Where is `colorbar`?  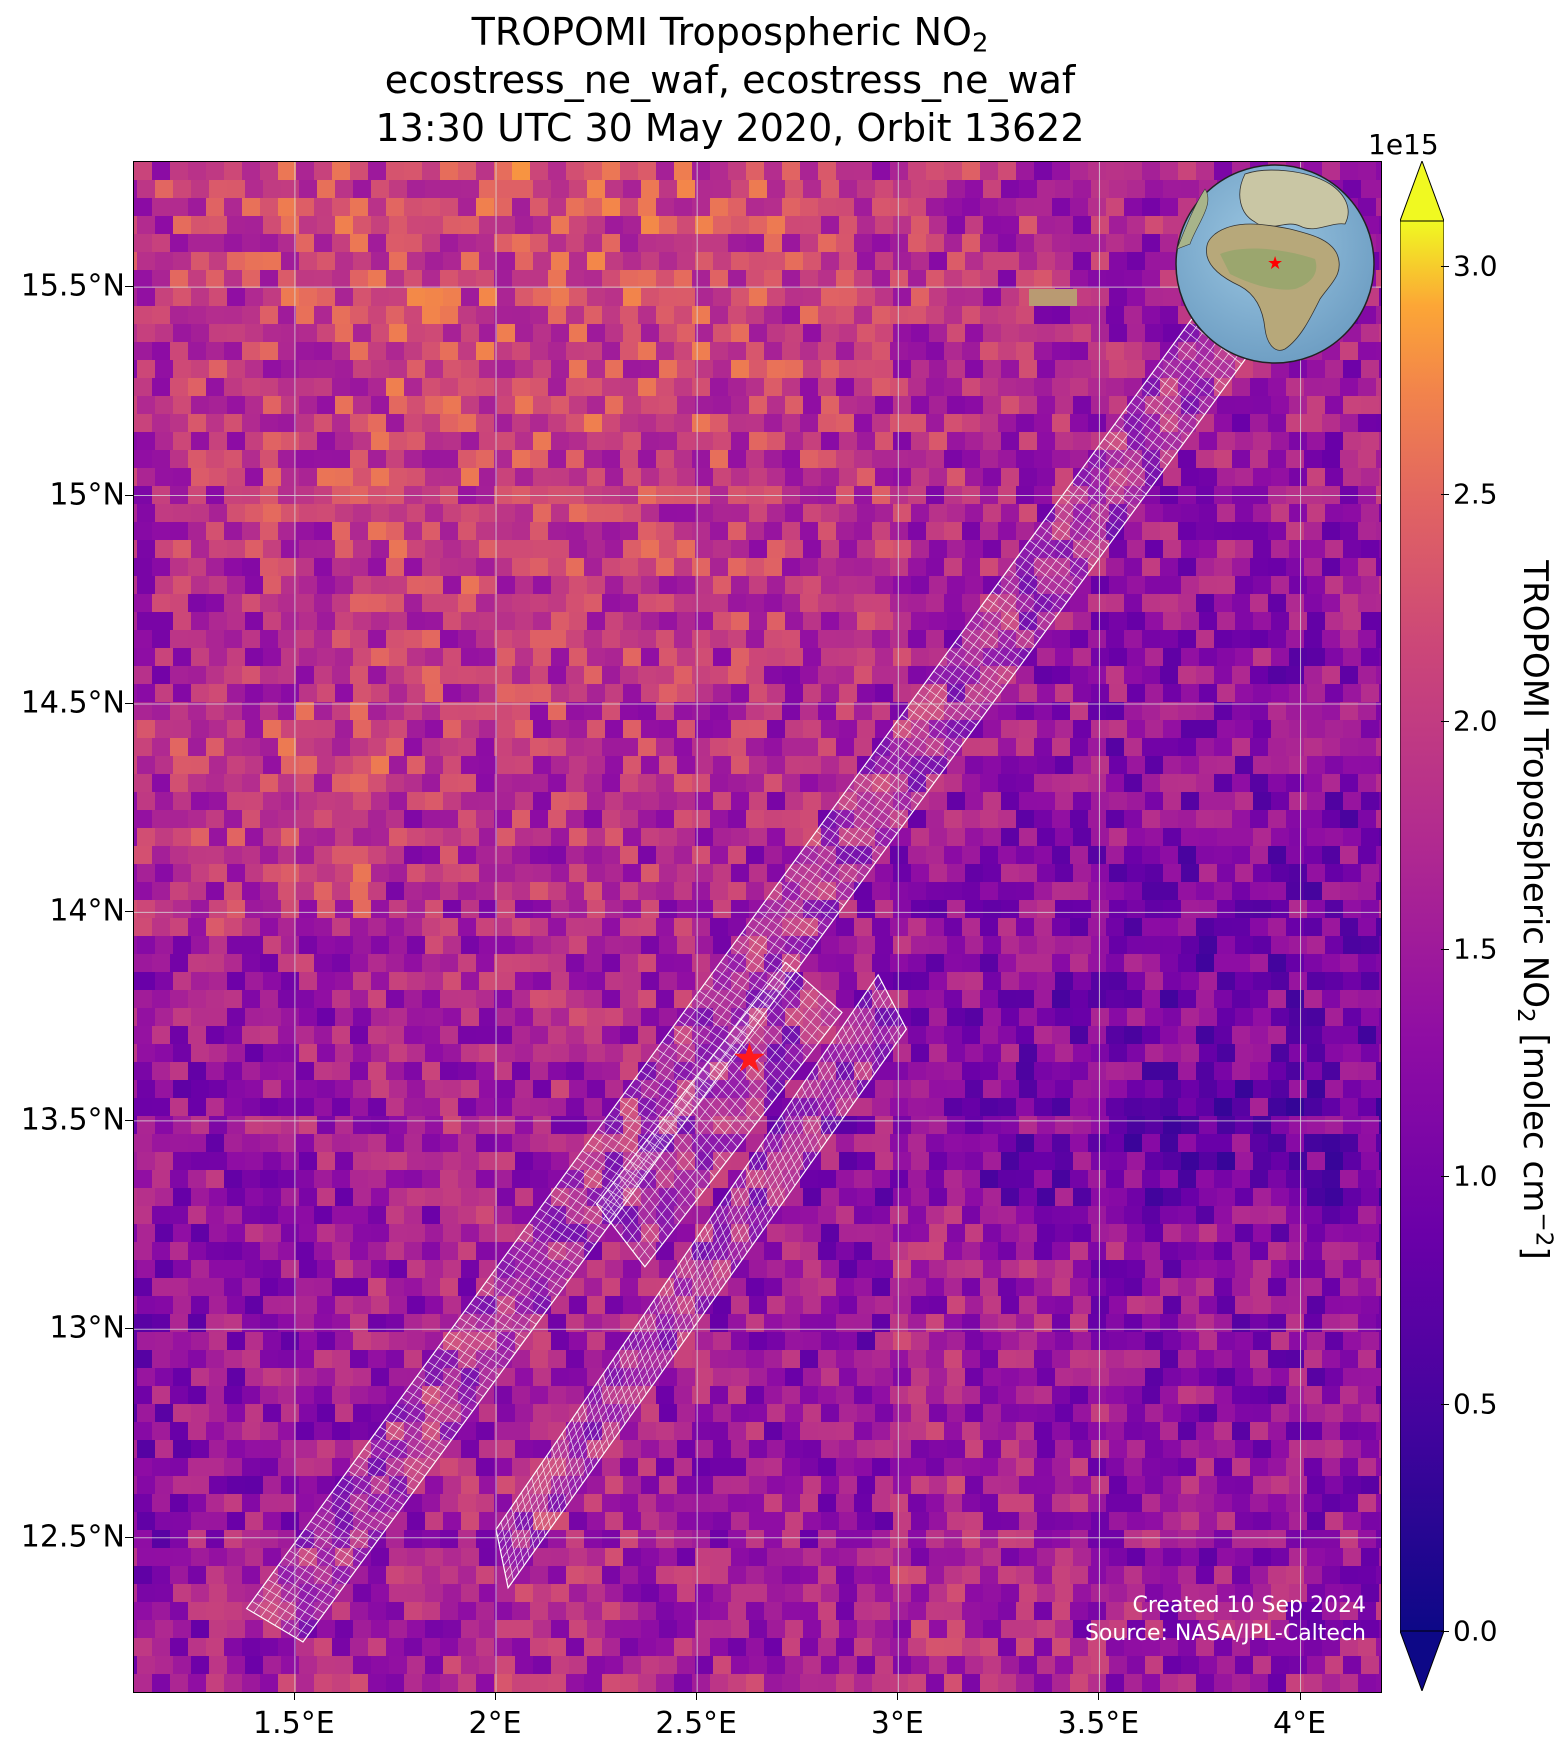 colorbar is located at coordinates (1422, 926).